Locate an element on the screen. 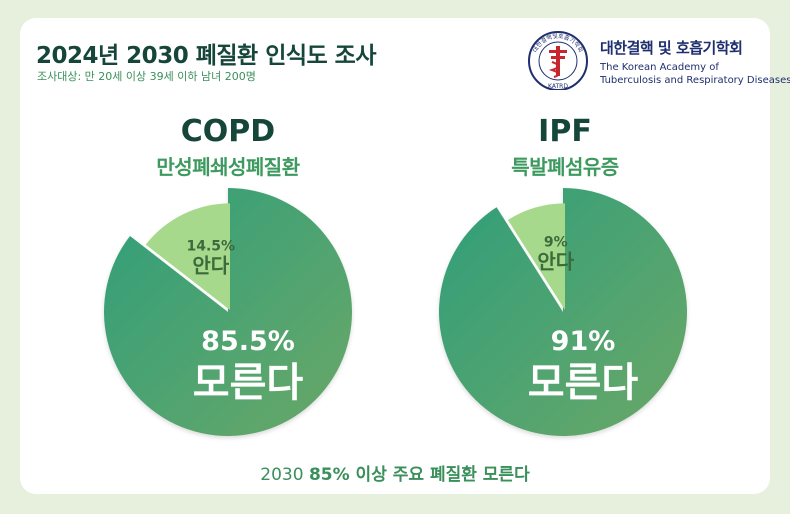  ipf-aware-label: 안다 is located at coordinates (555, 262).